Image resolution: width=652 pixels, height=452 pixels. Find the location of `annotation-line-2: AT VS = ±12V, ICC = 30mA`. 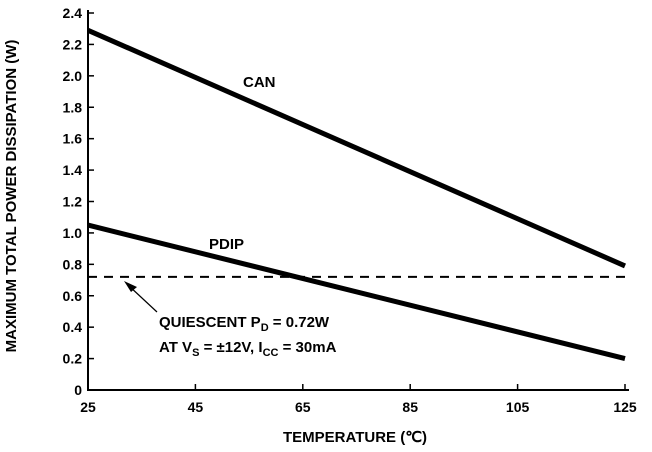

annotation-line-2: AT VS = ±12V, ICC = 30mA is located at coordinates (248, 349).